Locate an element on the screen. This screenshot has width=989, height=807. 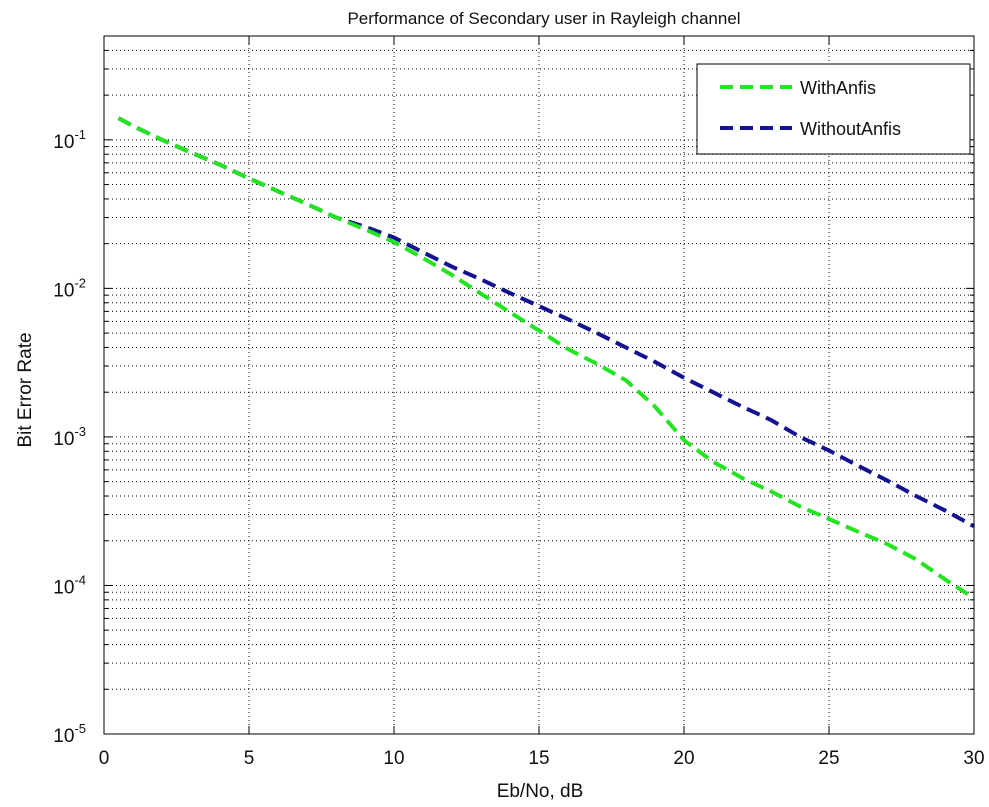
x-tick-label: 25 is located at coordinates (828, 758).